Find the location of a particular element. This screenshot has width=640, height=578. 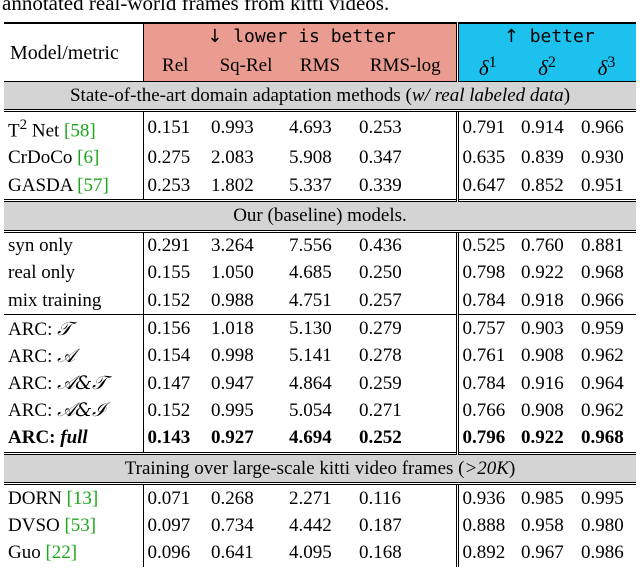

citation-link: [57] is located at coordinates (93, 185).